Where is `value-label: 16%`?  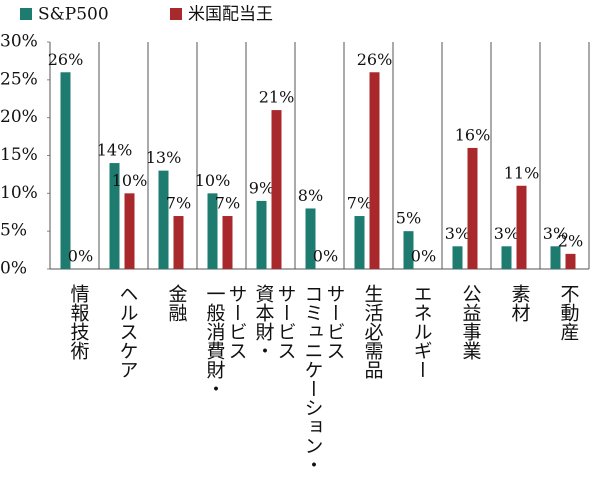 value-label: 16% is located at coordinates (473, 134).